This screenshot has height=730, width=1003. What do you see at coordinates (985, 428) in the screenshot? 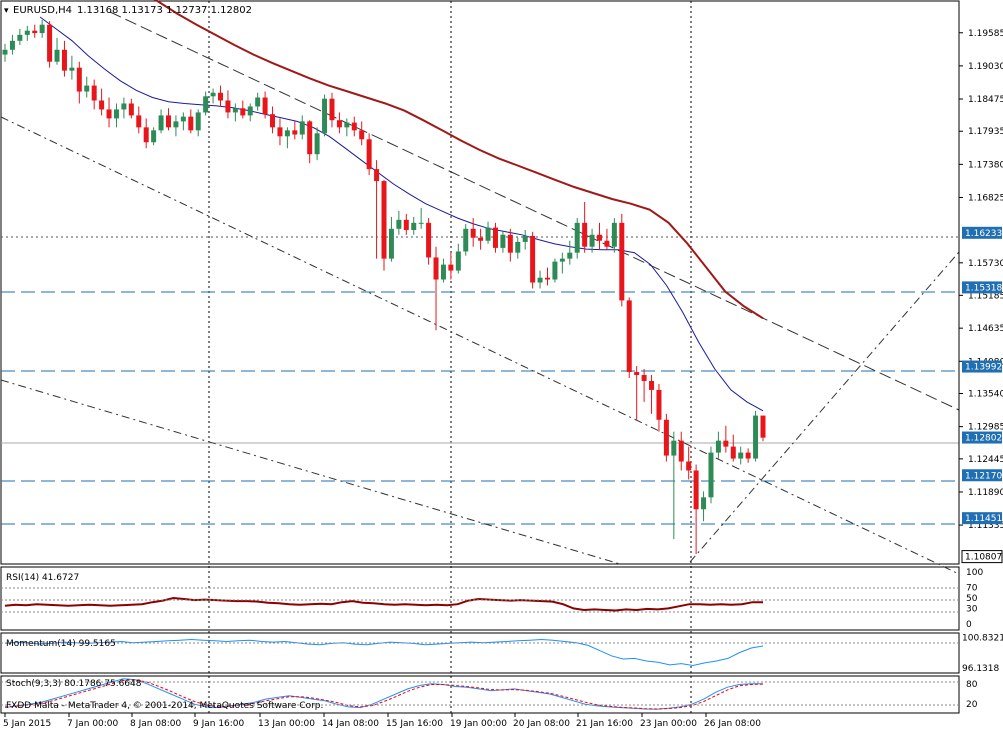
I see `price-tick-label: 1.12985` at bounding box center [985, 428].